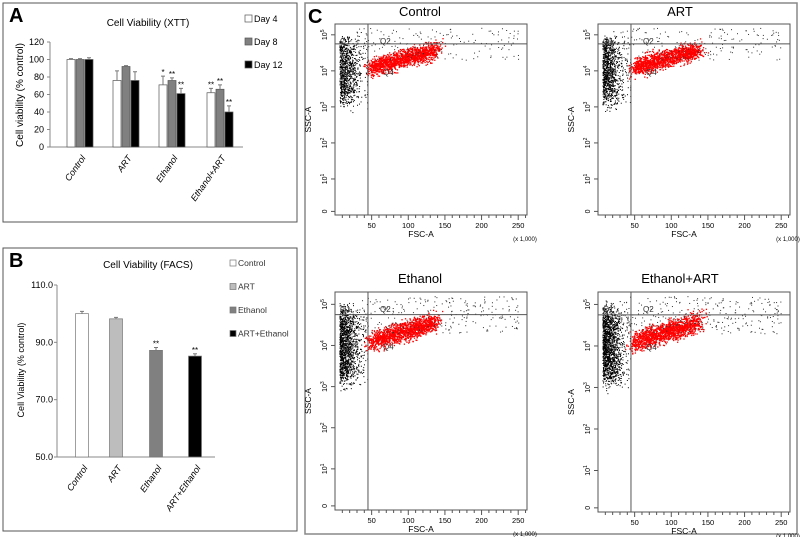  I want to click on y-tick-label: 90.0, so click(44, 342).